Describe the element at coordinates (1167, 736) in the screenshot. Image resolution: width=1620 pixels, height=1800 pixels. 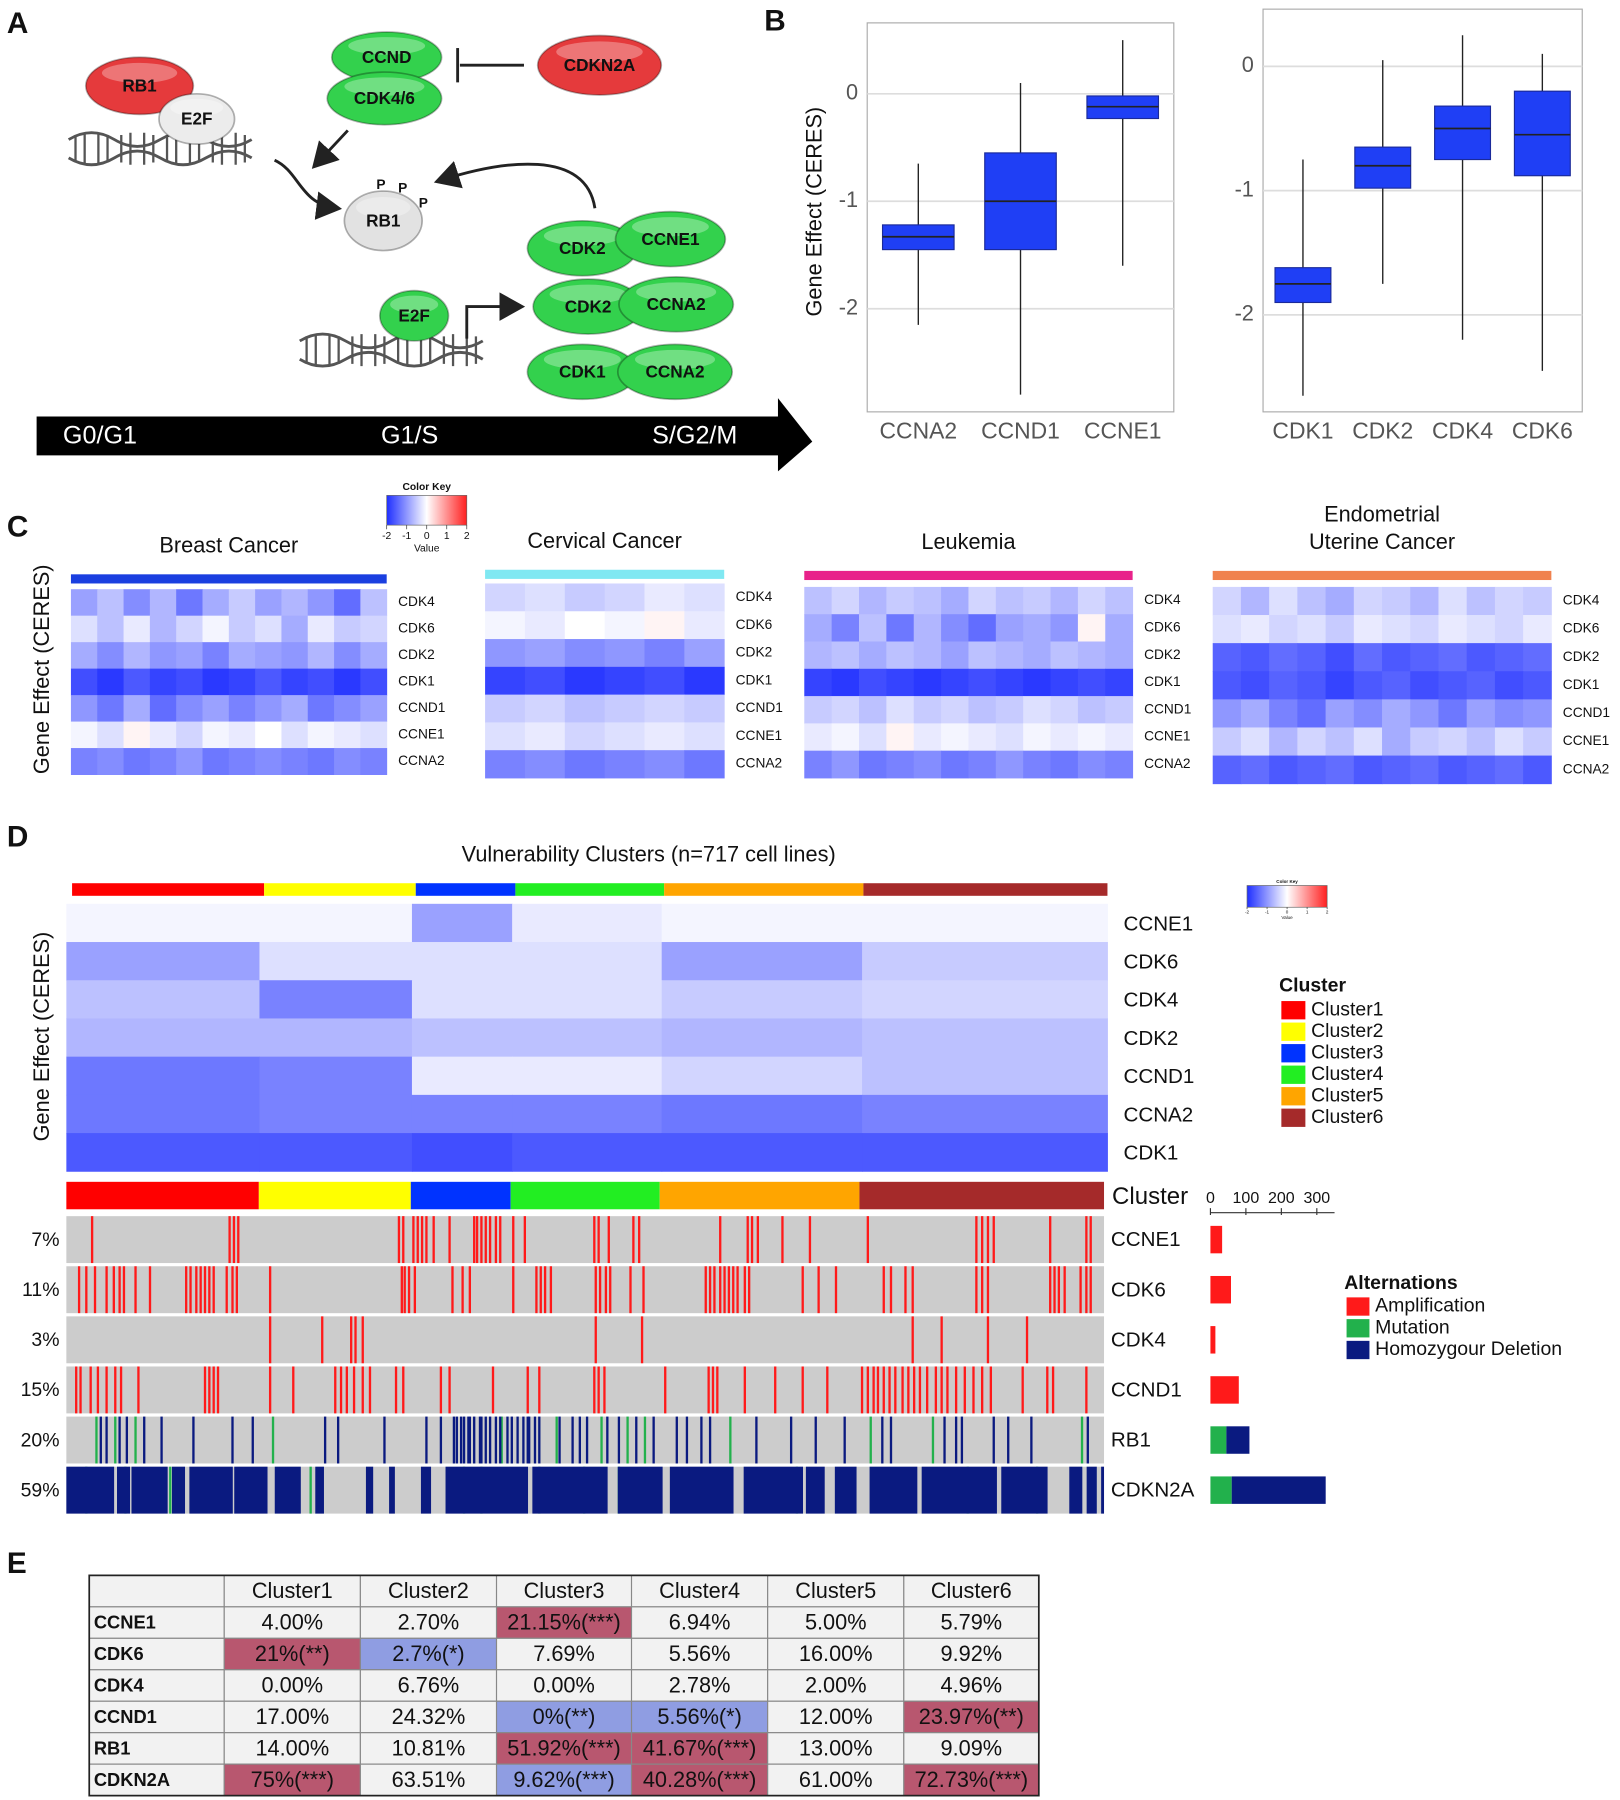
I see `row-label: CCNE1` at that location.